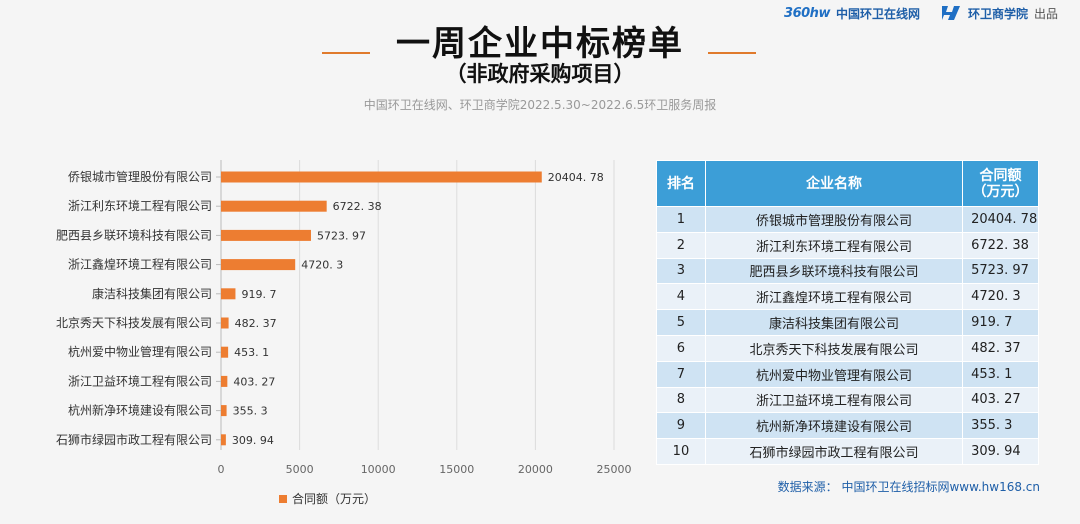 Image resolution: width=1080 pixels, height=524 pixels. I want to click on amount-cell: 403. 27, so click(1000, 400).